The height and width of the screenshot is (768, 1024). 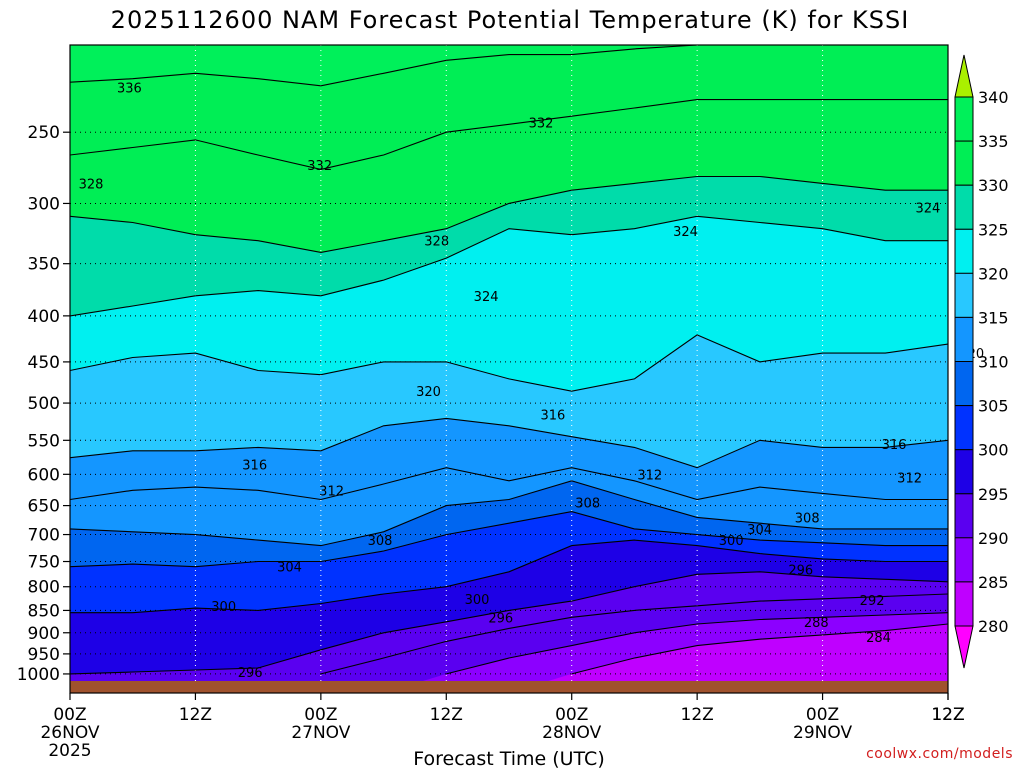 I want to click on colorbar-label: 325, so click(x=993, y=229).